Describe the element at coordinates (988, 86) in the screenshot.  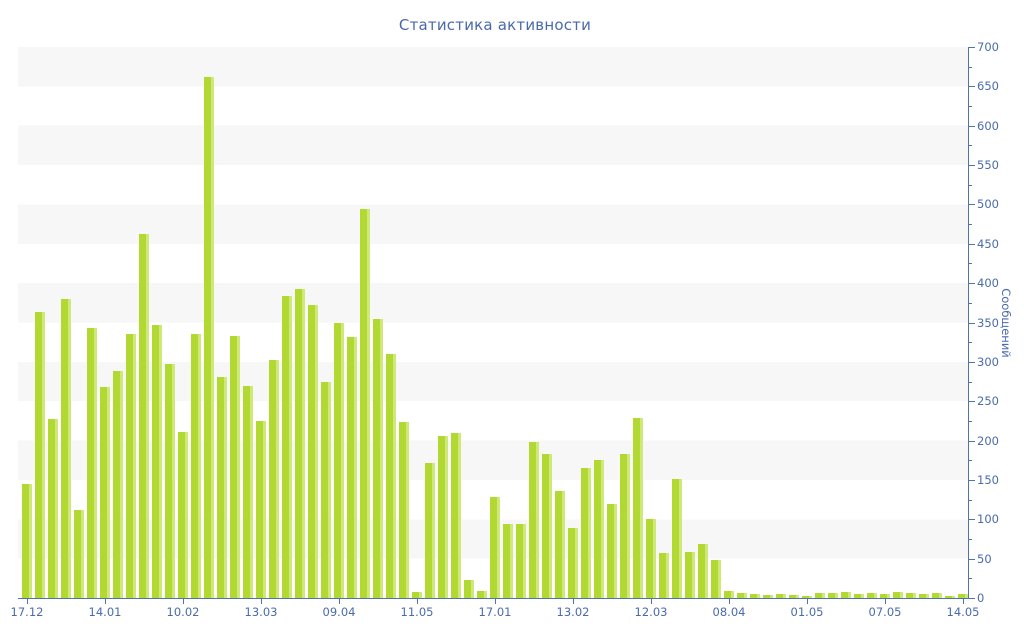
I see `y-tick-label: 650` at that location.